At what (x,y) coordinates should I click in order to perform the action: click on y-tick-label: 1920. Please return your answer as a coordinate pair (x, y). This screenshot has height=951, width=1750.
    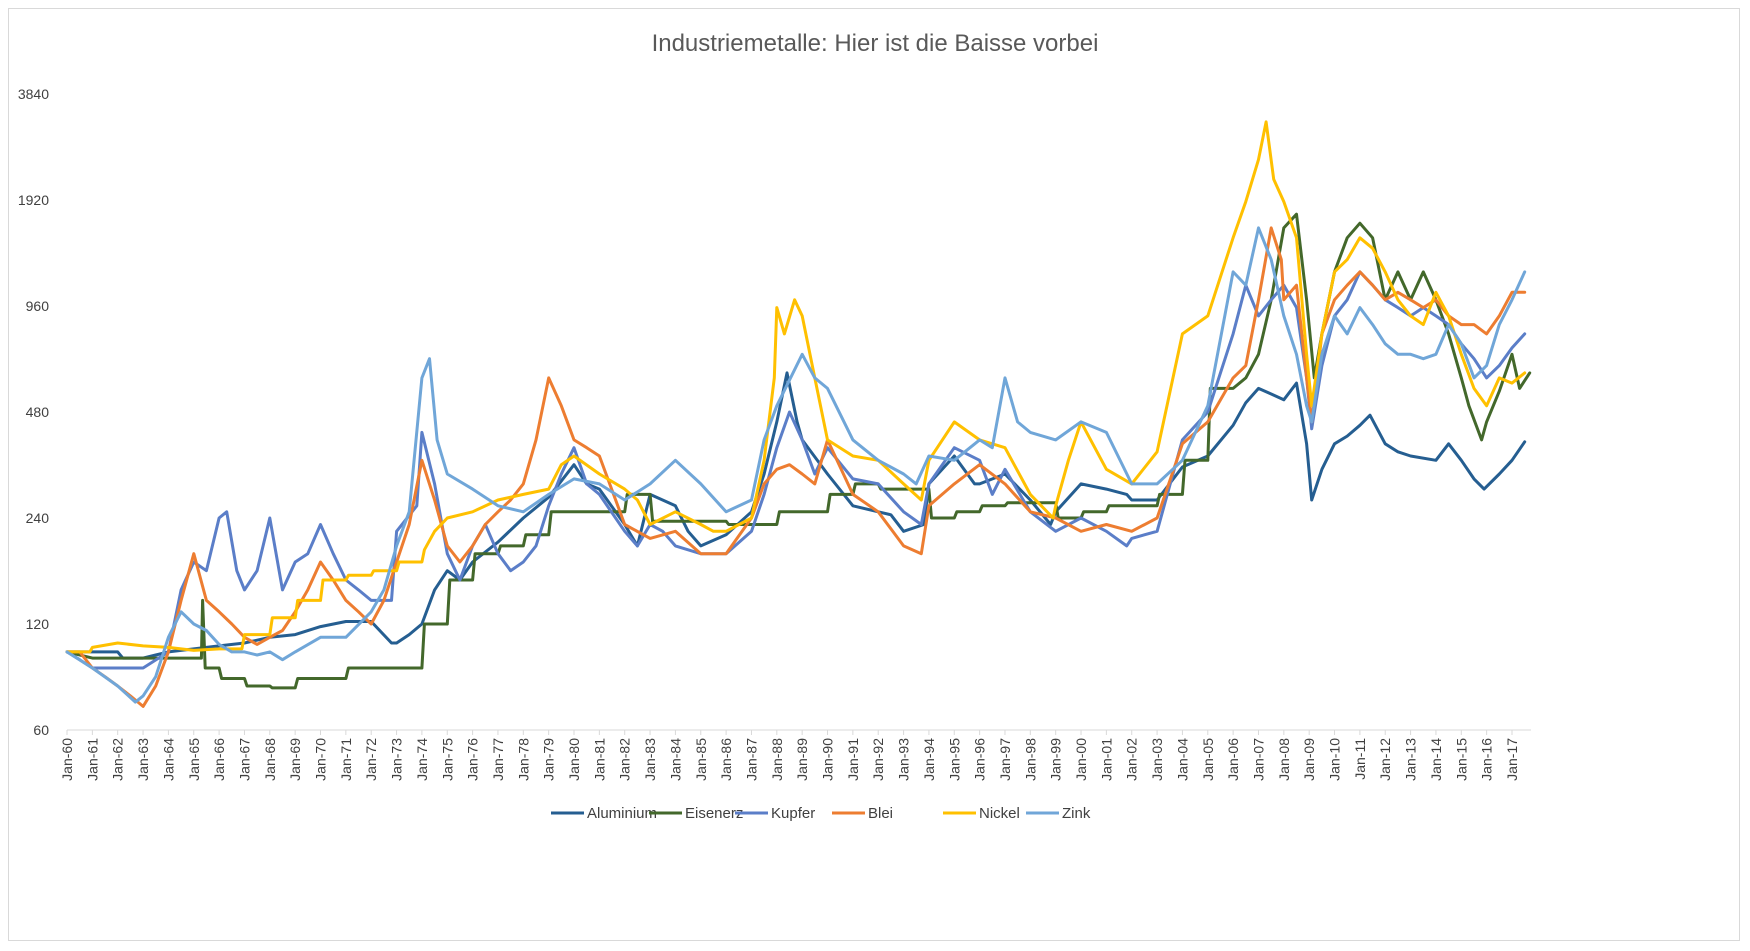
    Looking at the image, I should click on (33, 200).